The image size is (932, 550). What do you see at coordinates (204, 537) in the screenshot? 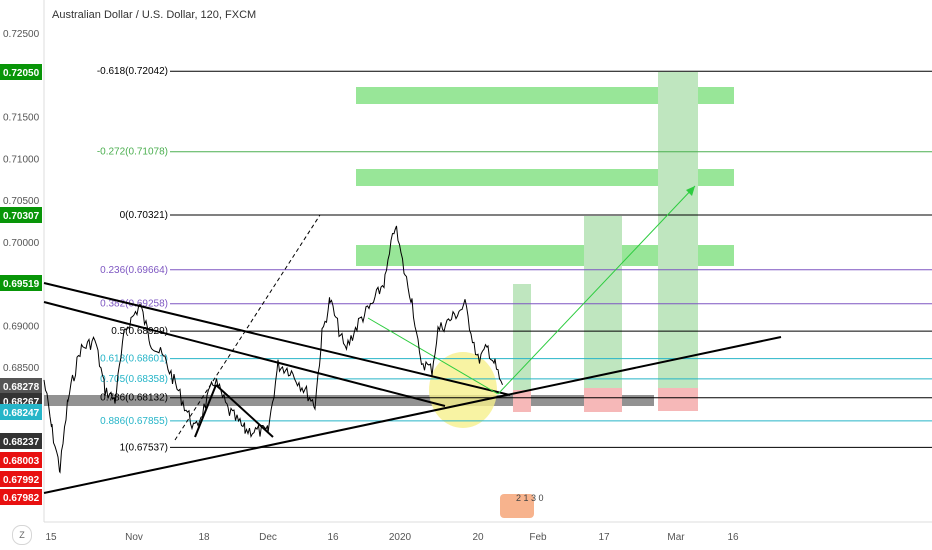
I see `x-tick-label: 18` at bounding box center [204, 537].